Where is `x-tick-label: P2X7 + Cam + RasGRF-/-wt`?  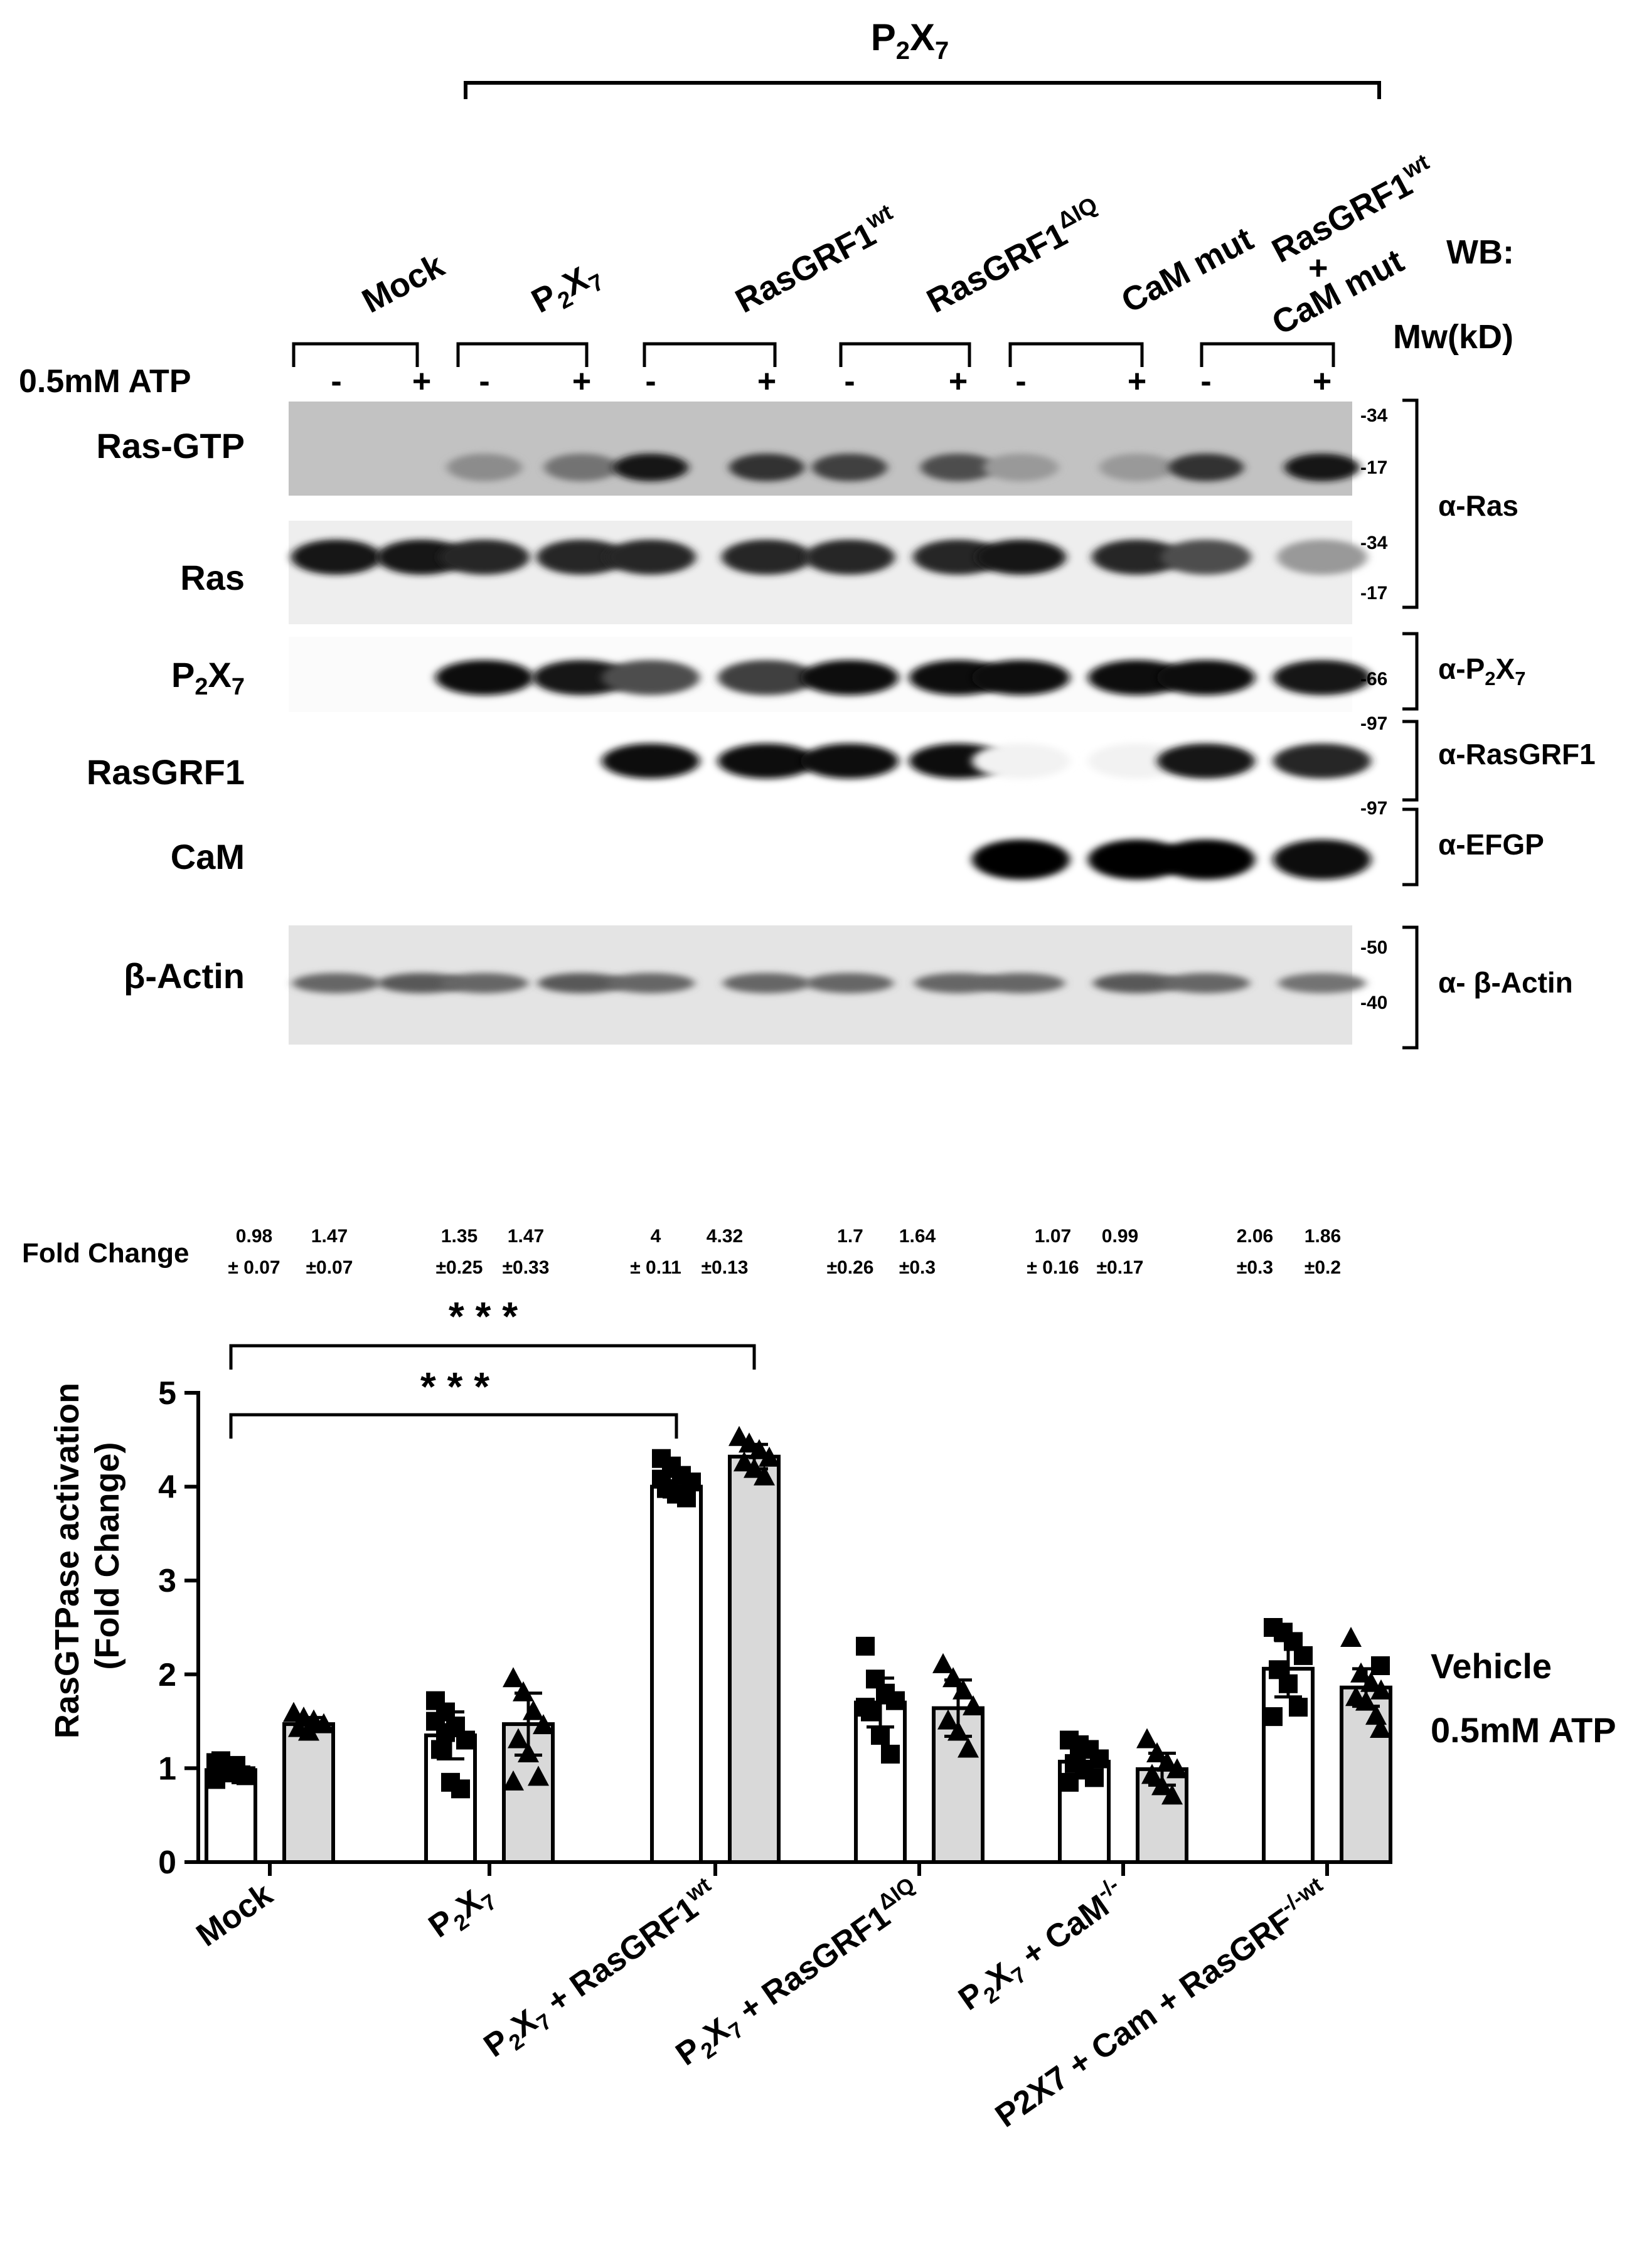
x-tick-label: P2X7 + Cam + RasGRF-/-wt is located at coordinates (1161, 2003).